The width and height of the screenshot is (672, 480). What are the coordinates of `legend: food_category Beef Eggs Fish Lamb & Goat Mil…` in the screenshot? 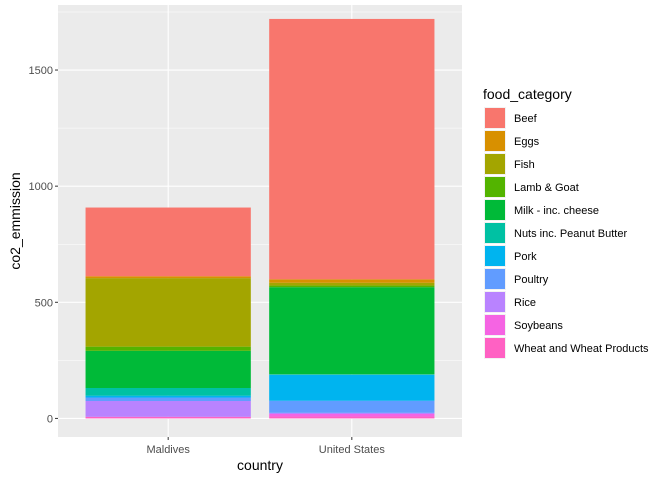 It's located at (566, 222).